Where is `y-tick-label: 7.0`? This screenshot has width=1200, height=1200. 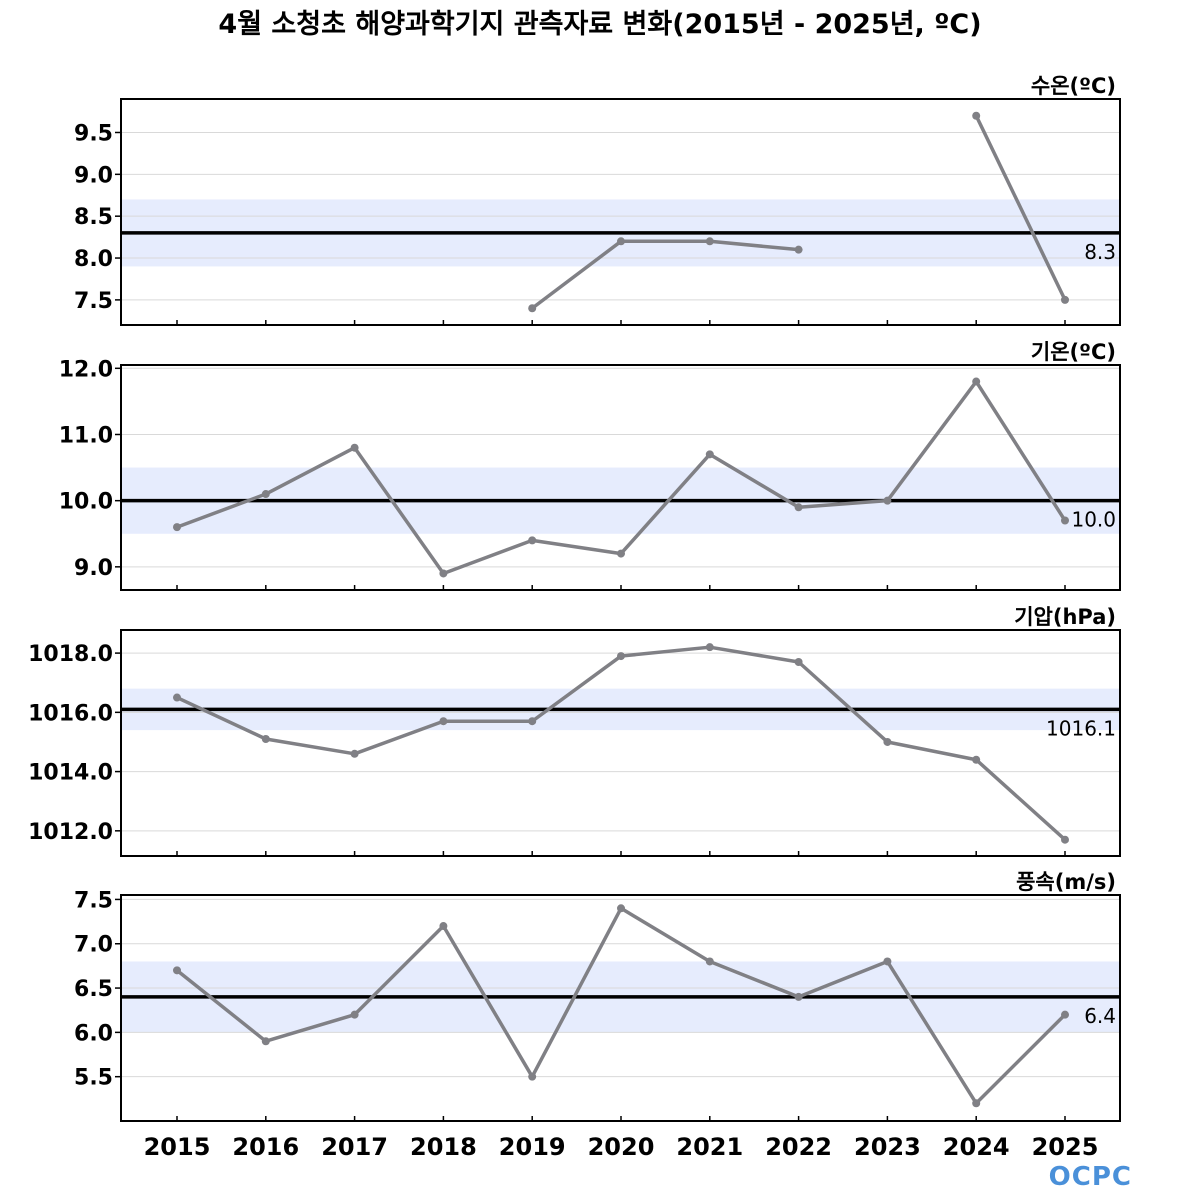 y-tick-label: 7.0 is located at coordinates (93, 945).